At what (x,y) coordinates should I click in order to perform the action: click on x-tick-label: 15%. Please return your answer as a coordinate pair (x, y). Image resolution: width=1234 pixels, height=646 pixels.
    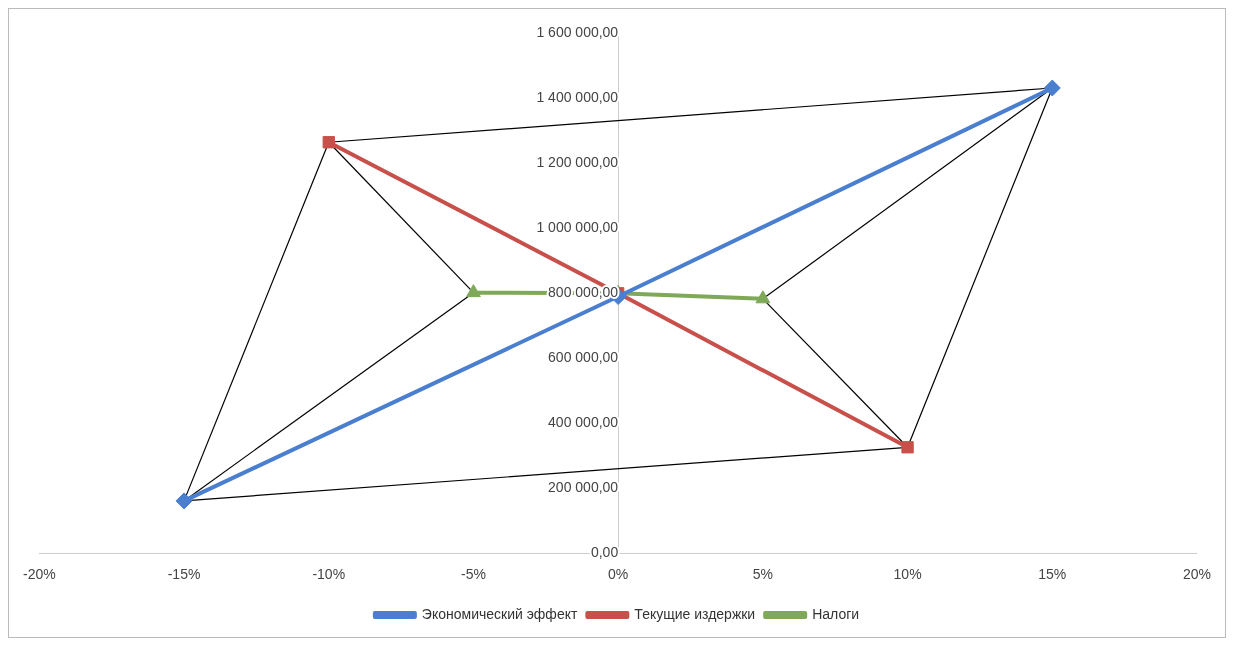
    Looking at the image, I should click on (1052, 574).